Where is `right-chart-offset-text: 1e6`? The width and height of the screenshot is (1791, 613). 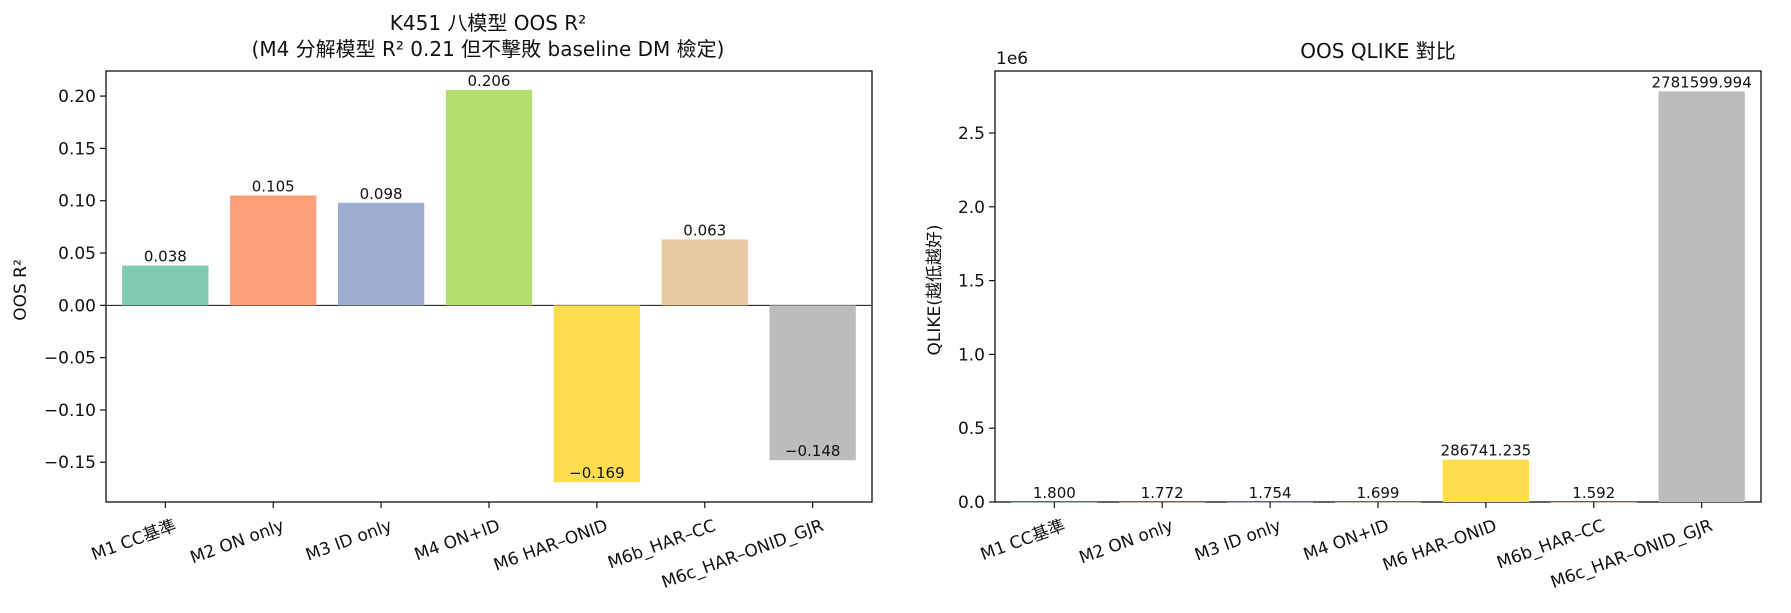
right-chart-offset-text: 1e6 is located at coordinates (1012, 59).